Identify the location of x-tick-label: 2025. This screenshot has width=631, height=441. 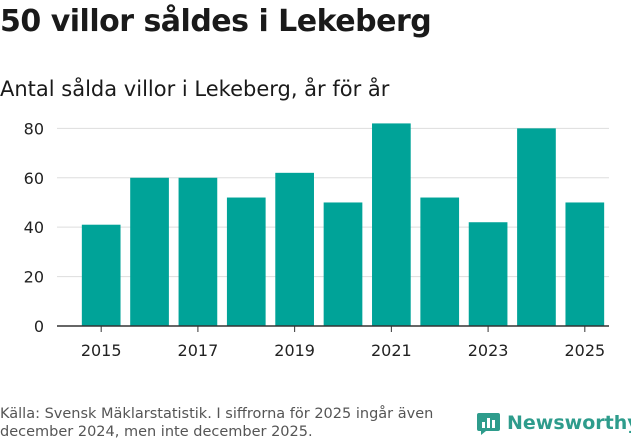
(584, 350).